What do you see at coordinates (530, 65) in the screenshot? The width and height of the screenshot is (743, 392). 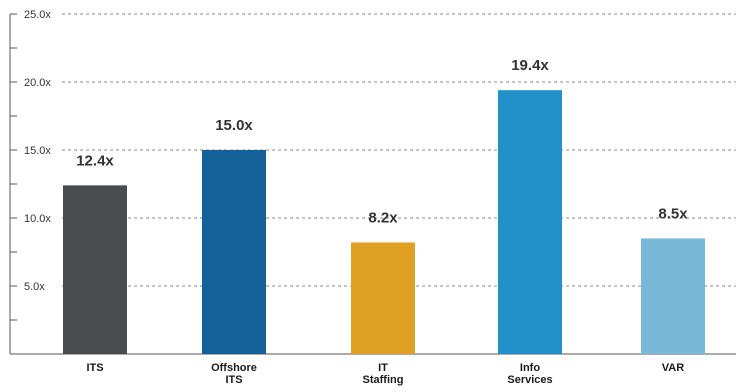 I see `data-label-3: 19.4x` at bounding box center [530, 65].